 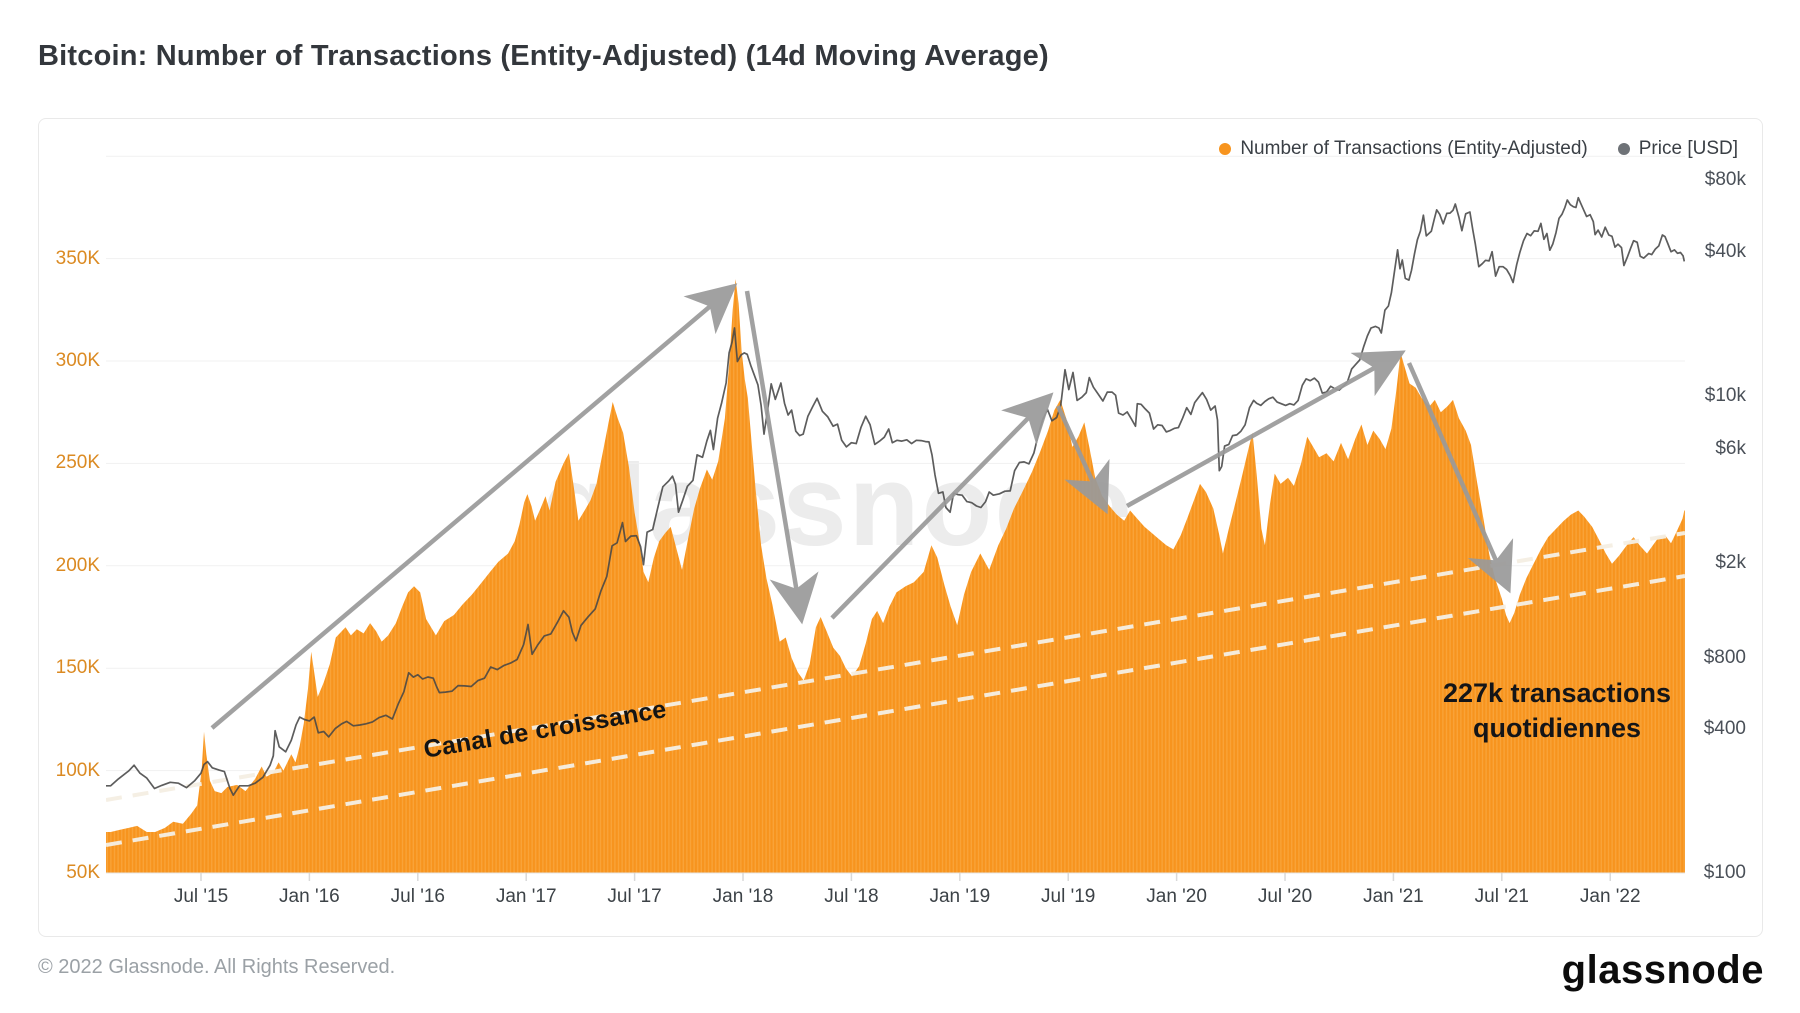 What do you see at coordinates (1623, 149) in the screenshot?
I see `legend-price-dot-icon` at bounding box center [1623, 149].